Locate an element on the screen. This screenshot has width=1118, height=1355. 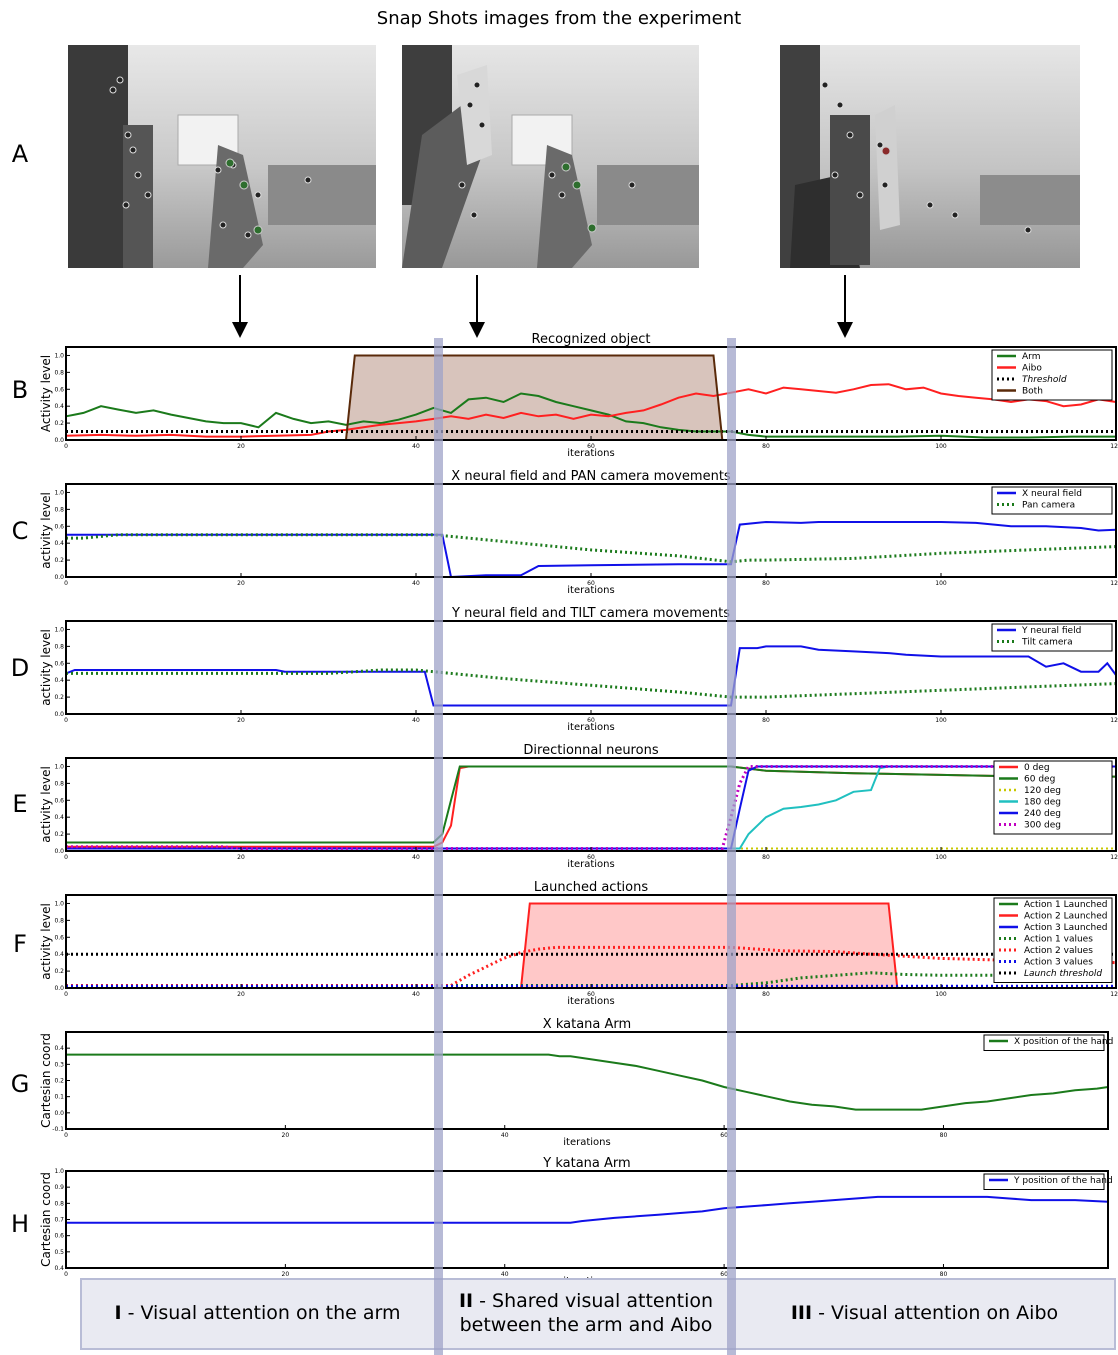
legend-label: X position of the hand is located at coordinates (1063, 1042).